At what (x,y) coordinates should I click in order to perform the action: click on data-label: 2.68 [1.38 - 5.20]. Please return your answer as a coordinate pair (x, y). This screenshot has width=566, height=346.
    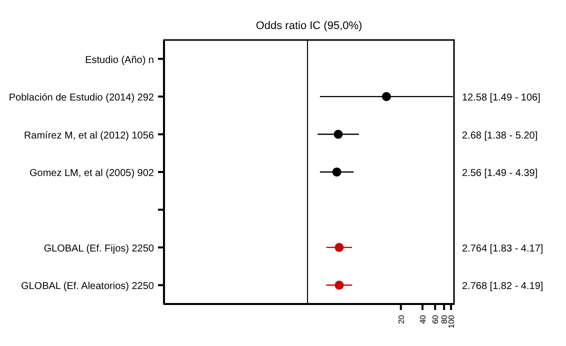
    Looking at the image, I should click on (500, 136).